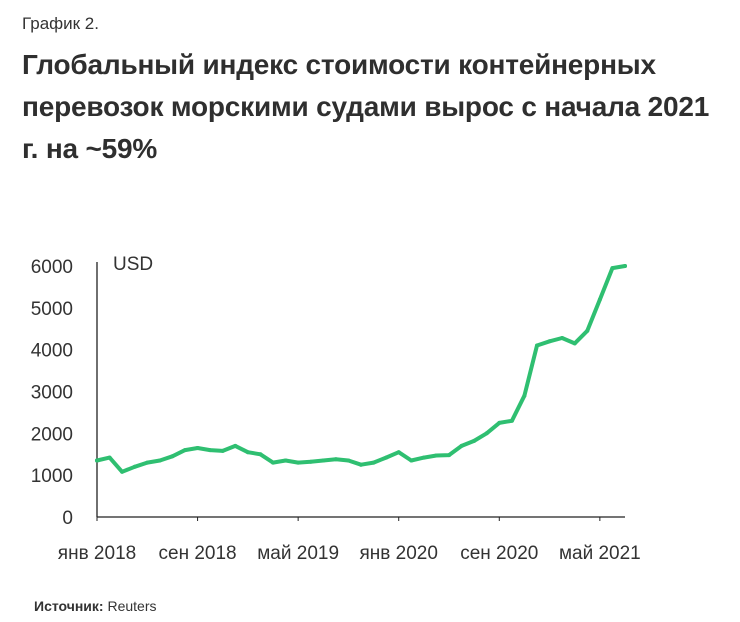 This screenshot has height=622, width=740. What do you see at coordinates (52, 309) in the screenshot?
I see `y-tick-label: 5000` at bounding box center [52, 309].